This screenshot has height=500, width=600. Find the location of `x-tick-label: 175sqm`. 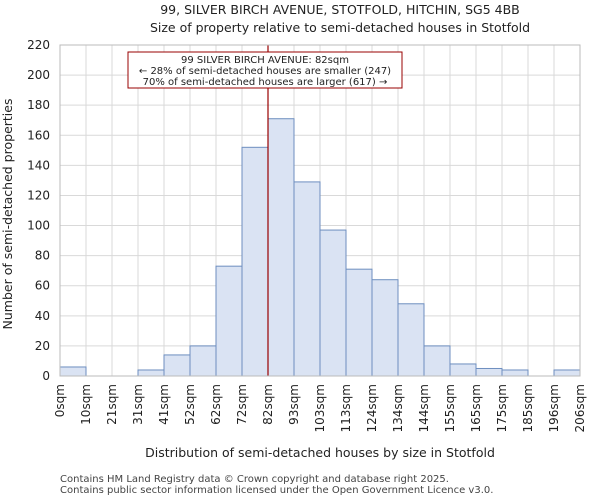

x-tick-label: 175sqm is located at coordinates (502, 408).